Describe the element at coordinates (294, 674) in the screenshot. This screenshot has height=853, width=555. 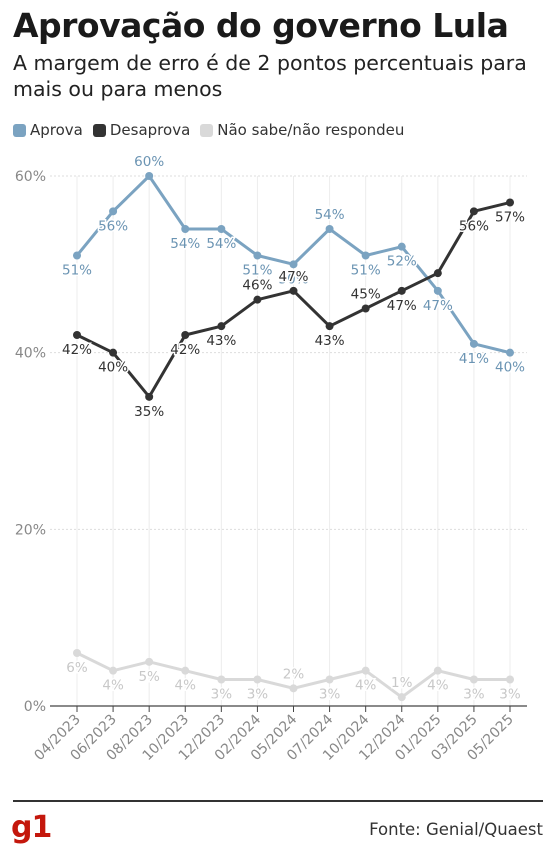
I see `data-label: 2%` at that location.